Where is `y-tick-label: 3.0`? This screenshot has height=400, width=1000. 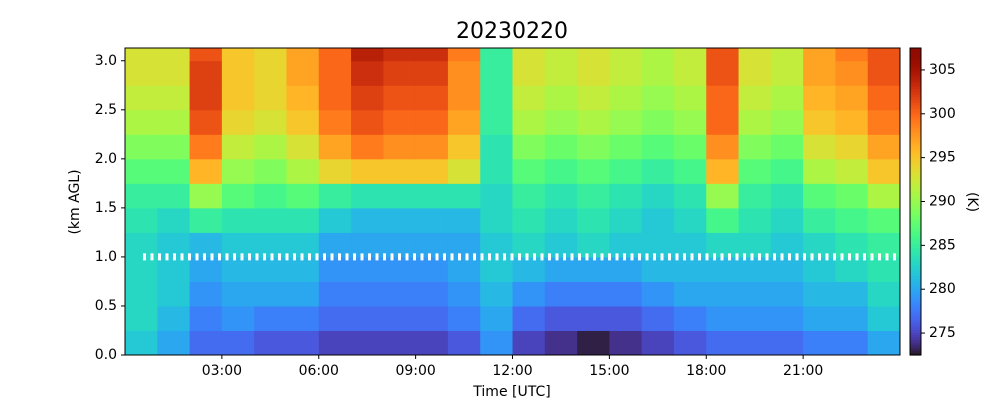
y-tick-label: 3.0 is located at coordinates (106, 61).